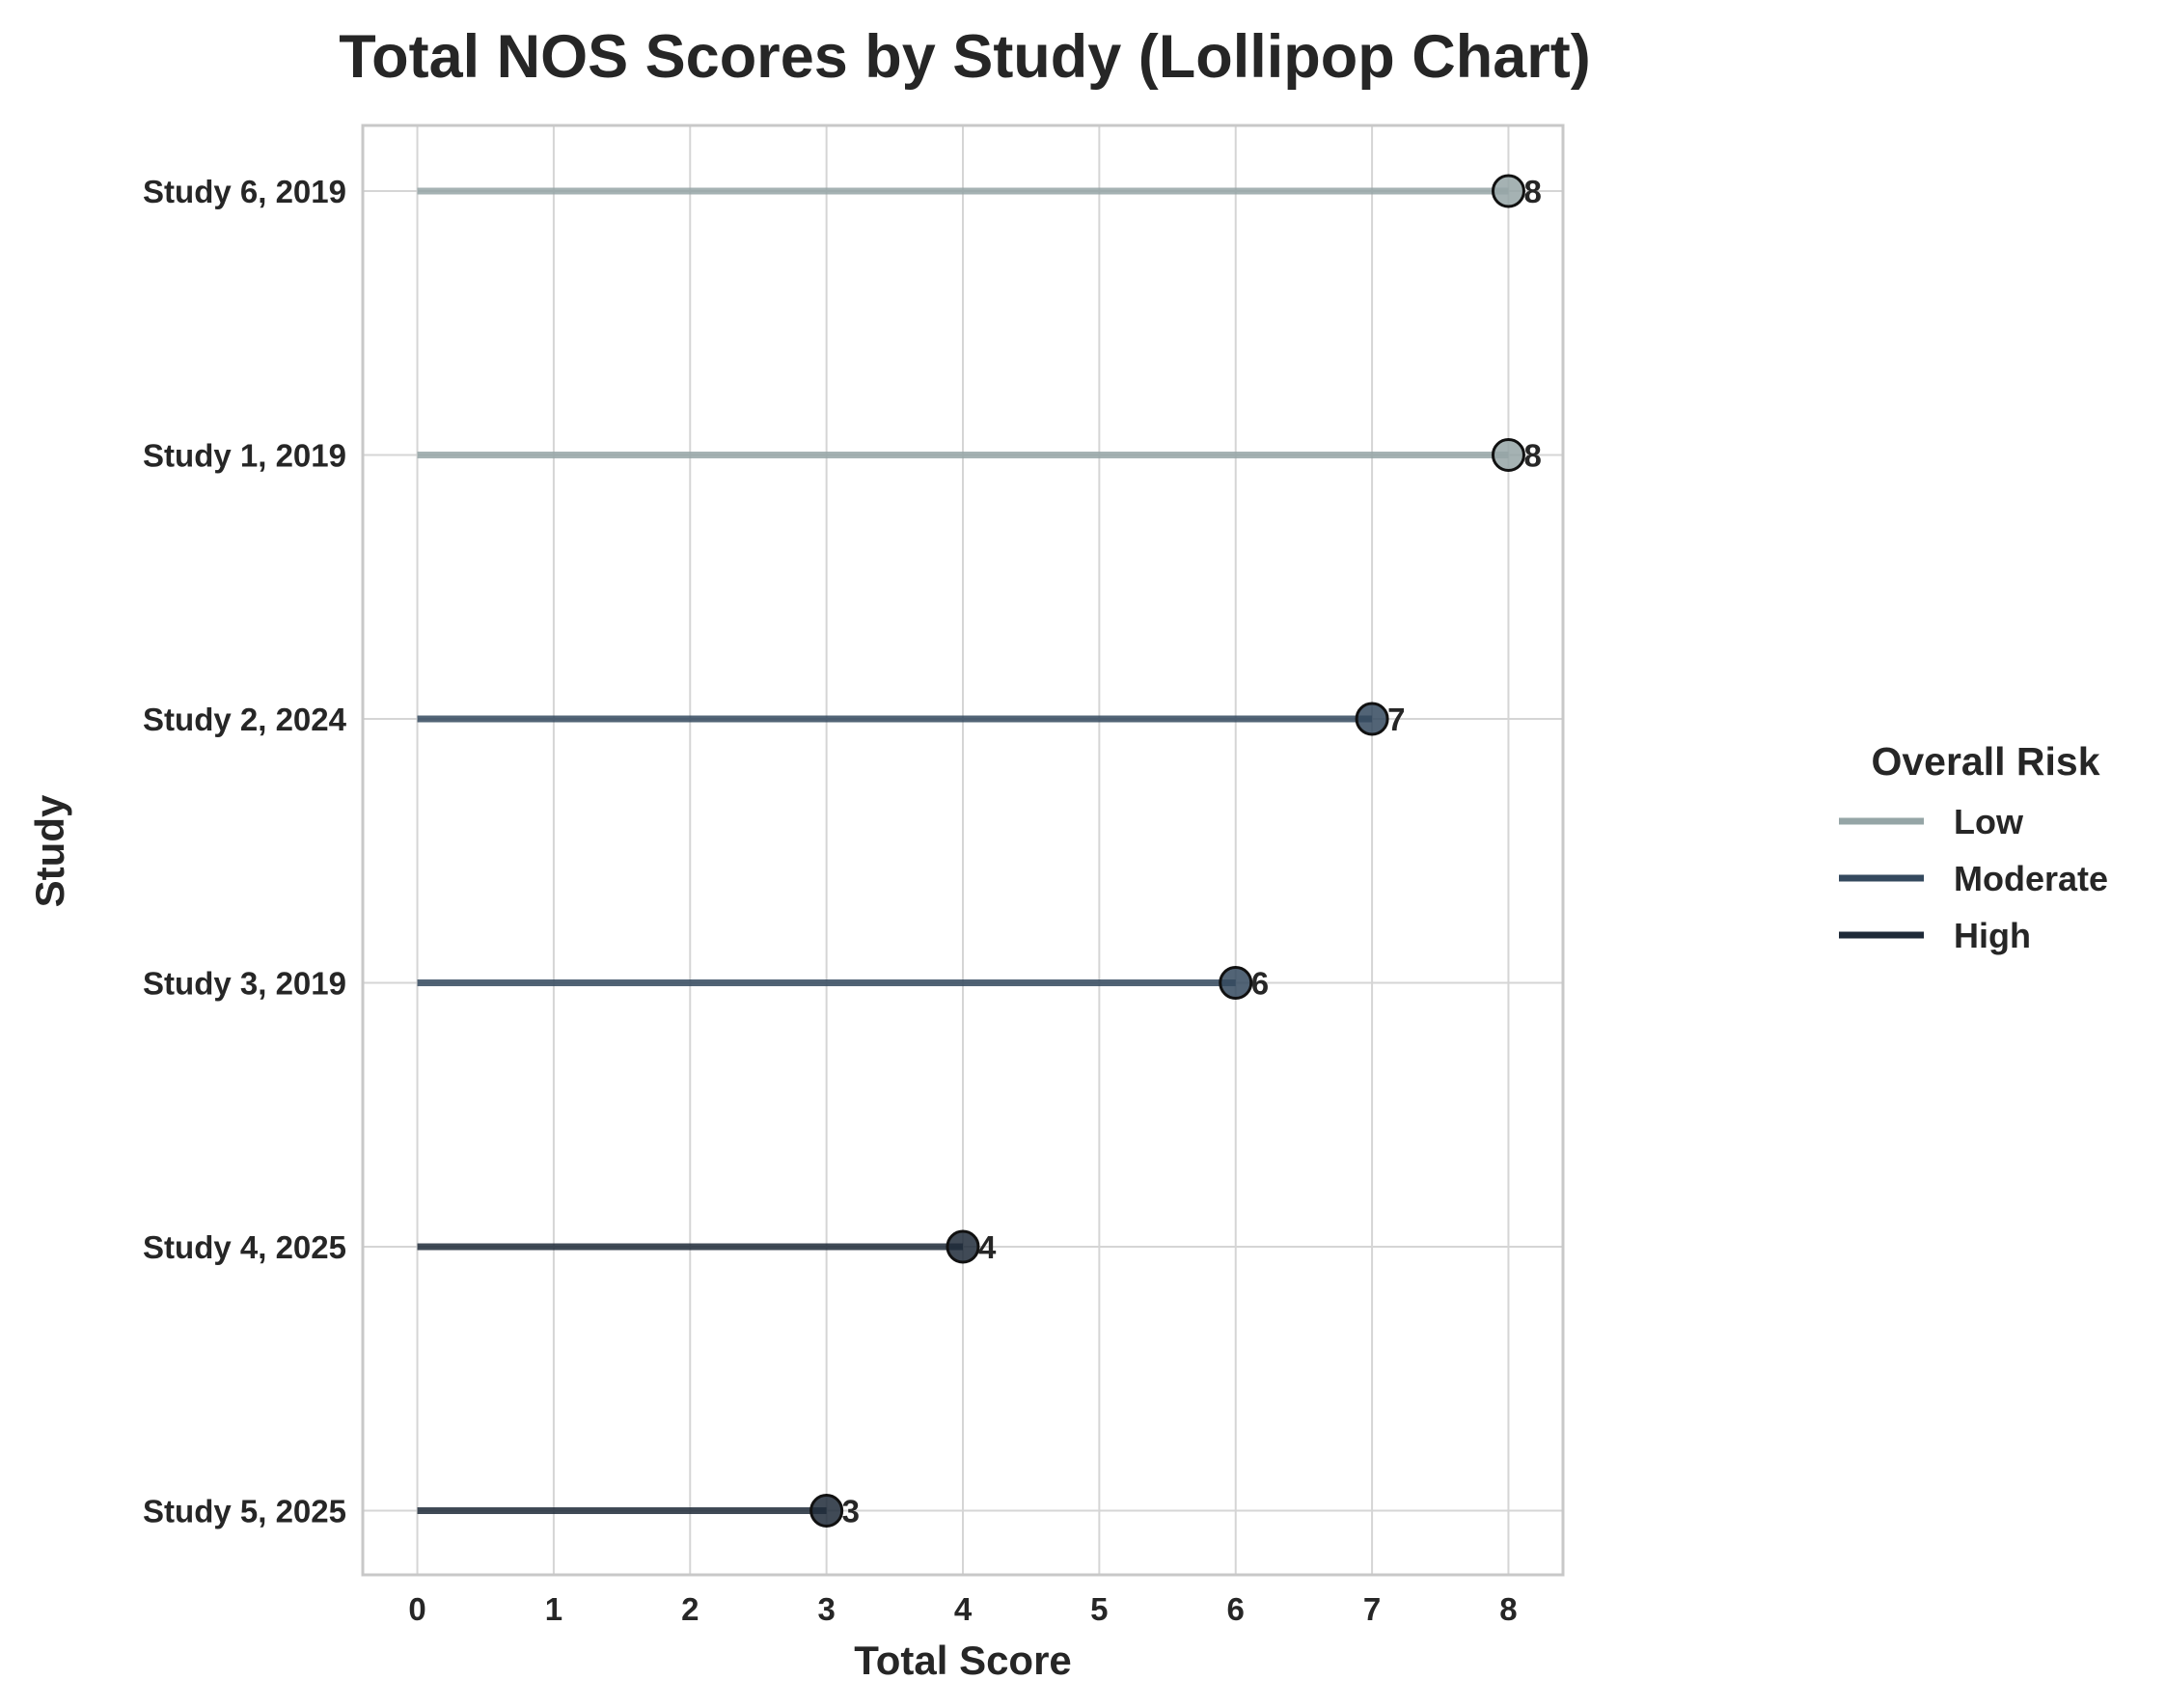  Describe the element at coordinates (553, 1609) in the screenshot. I see `x-tick-label: 1` at that location.